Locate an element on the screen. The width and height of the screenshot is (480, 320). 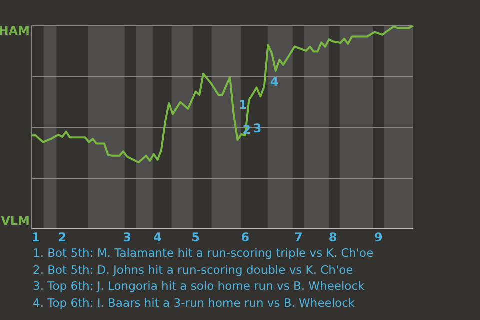
x-tick-label: 7 is located at coordinates (298, 237).